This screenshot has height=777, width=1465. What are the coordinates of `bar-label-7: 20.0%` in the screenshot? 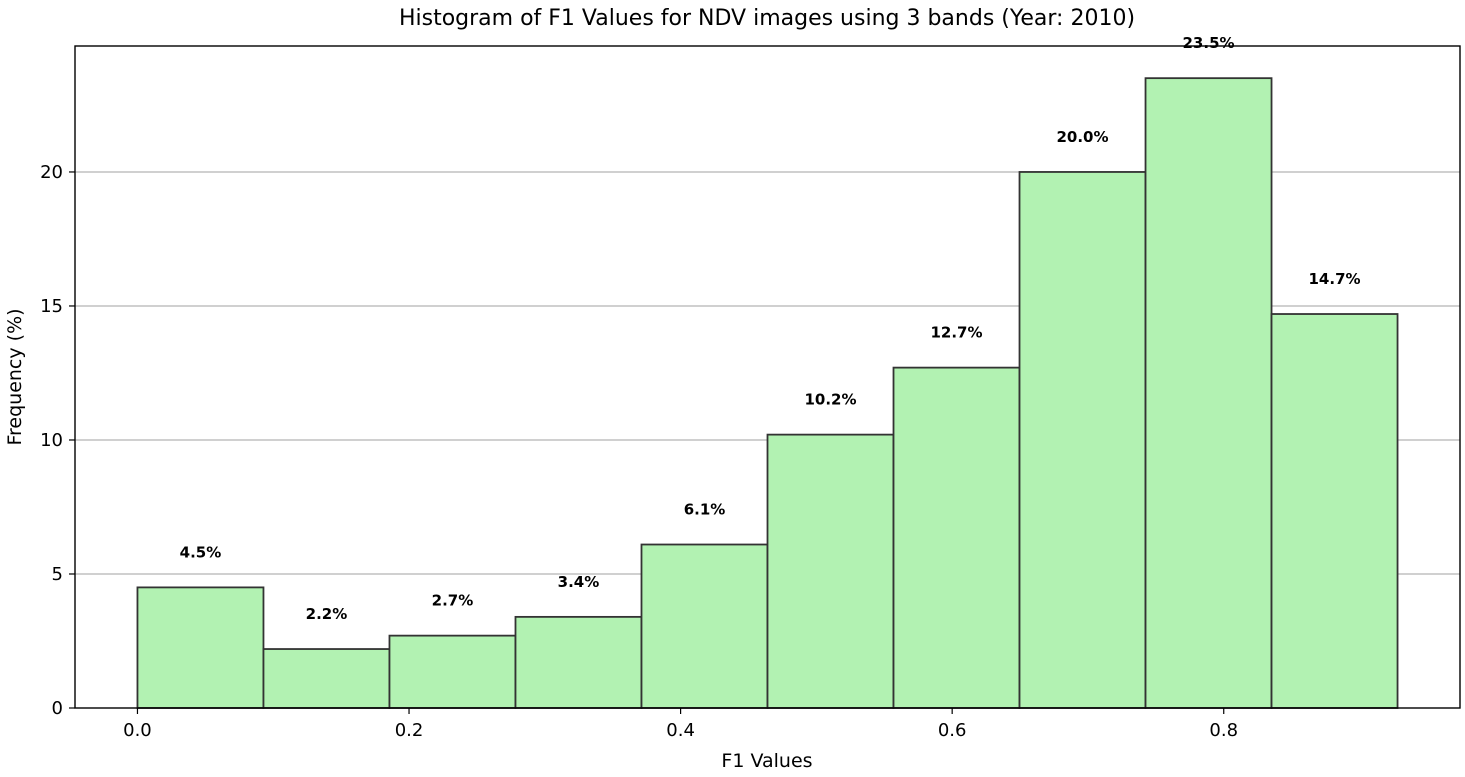 It's located at (1082, 137).